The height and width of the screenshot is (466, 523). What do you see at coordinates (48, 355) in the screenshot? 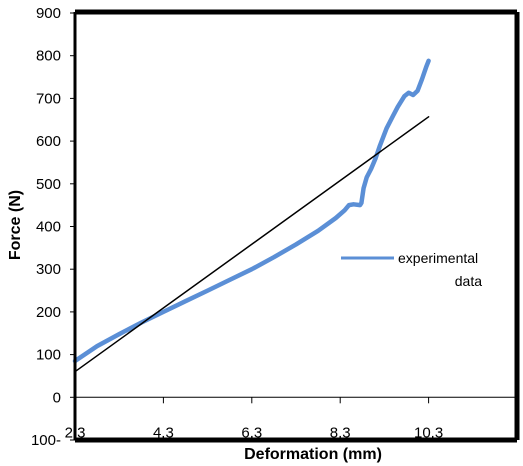
I see `y-tick-label: 100` at bounding box center [48, 355].